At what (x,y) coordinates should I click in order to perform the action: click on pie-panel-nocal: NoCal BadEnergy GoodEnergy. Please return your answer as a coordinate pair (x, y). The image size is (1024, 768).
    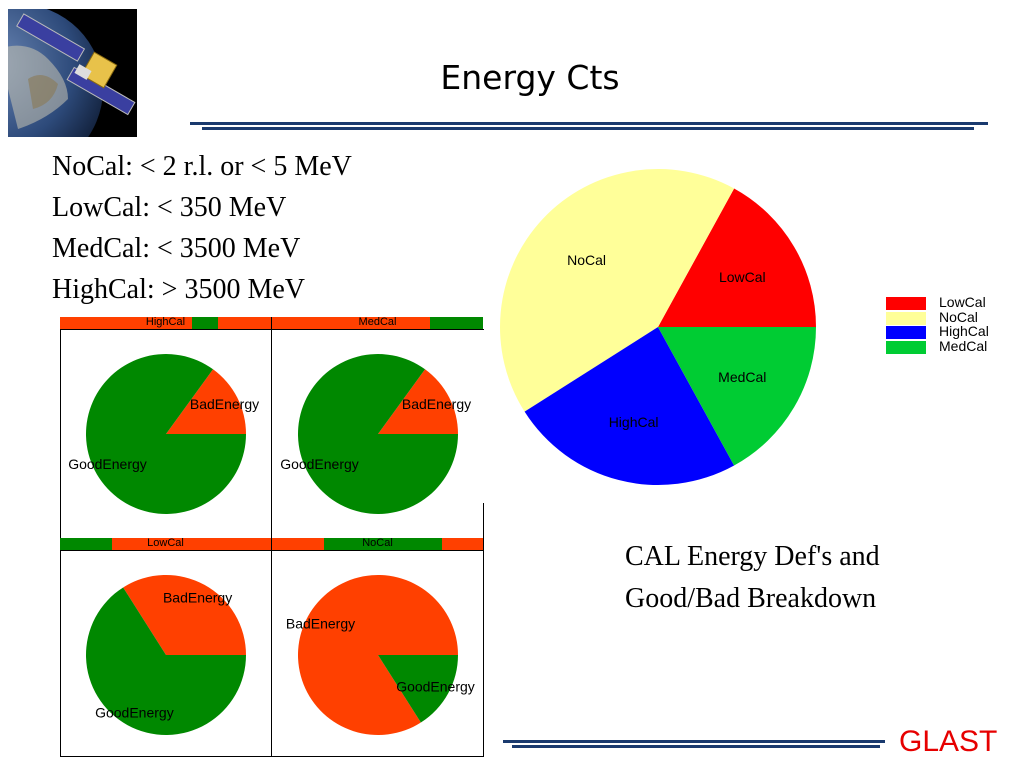
    Looking at the image, I should click on (377, 647).